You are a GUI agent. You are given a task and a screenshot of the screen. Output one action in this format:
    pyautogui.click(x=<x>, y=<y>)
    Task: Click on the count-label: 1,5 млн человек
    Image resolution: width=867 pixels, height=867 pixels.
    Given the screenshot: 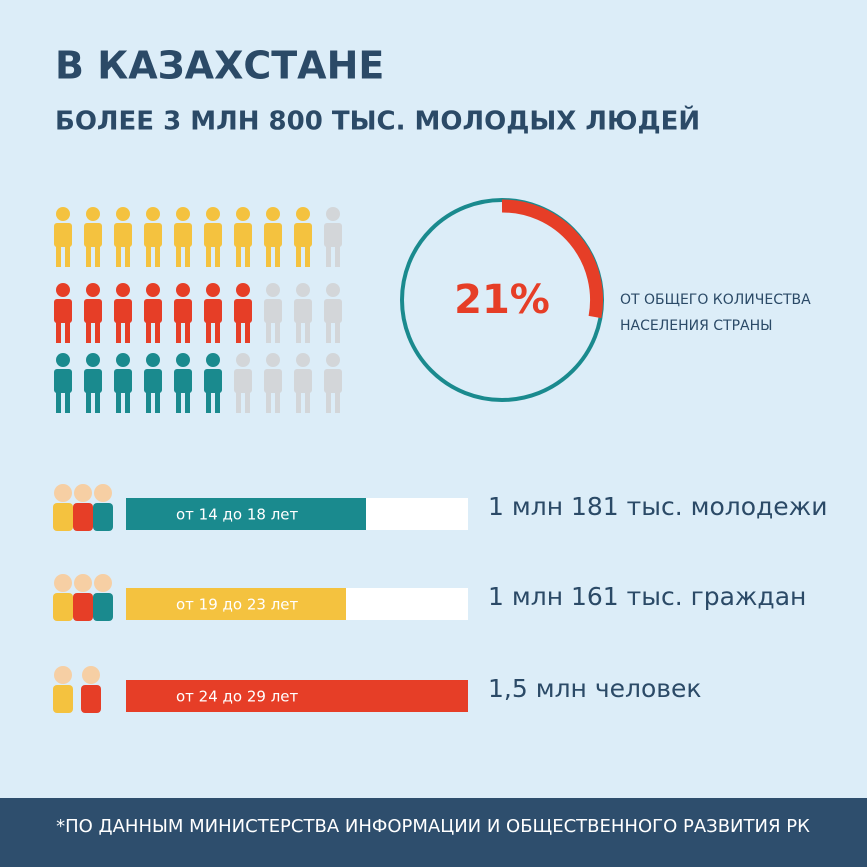 What is the action you would take?
    pyautogui.click(x=594, y=688)
    